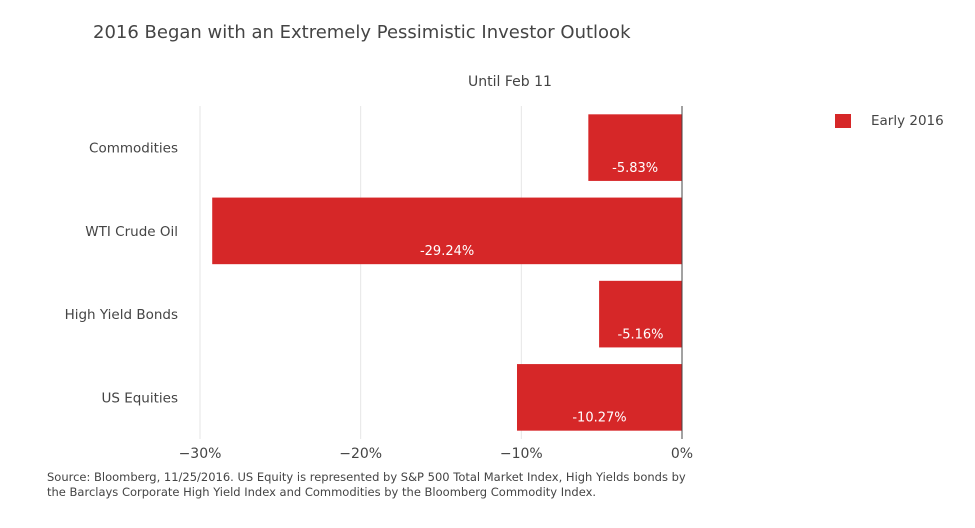 The height and width of the screenshot is (528, 975). I want to click on data-label: -10.27%, so click(599, 418).